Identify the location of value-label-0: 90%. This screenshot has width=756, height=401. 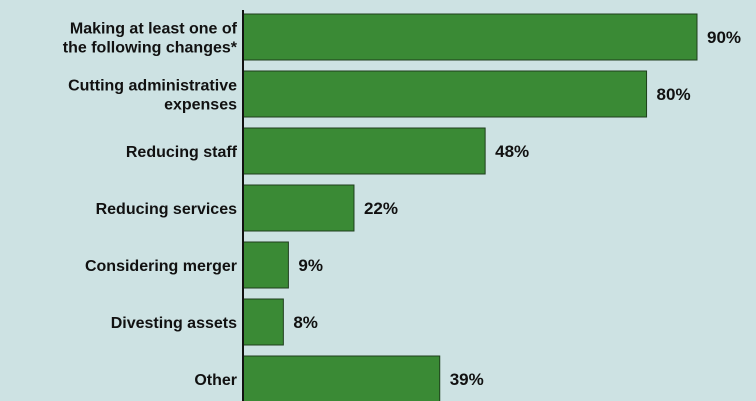
(724, 37).